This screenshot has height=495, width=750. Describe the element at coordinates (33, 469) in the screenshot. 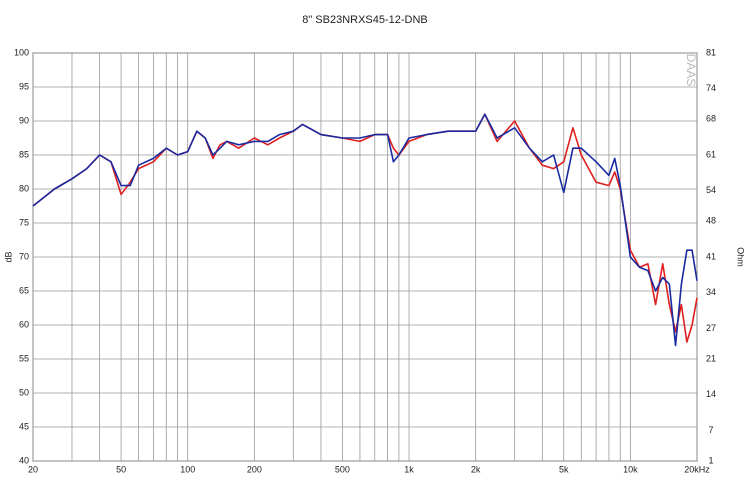

I see `x-tick-label: 20` at that location.